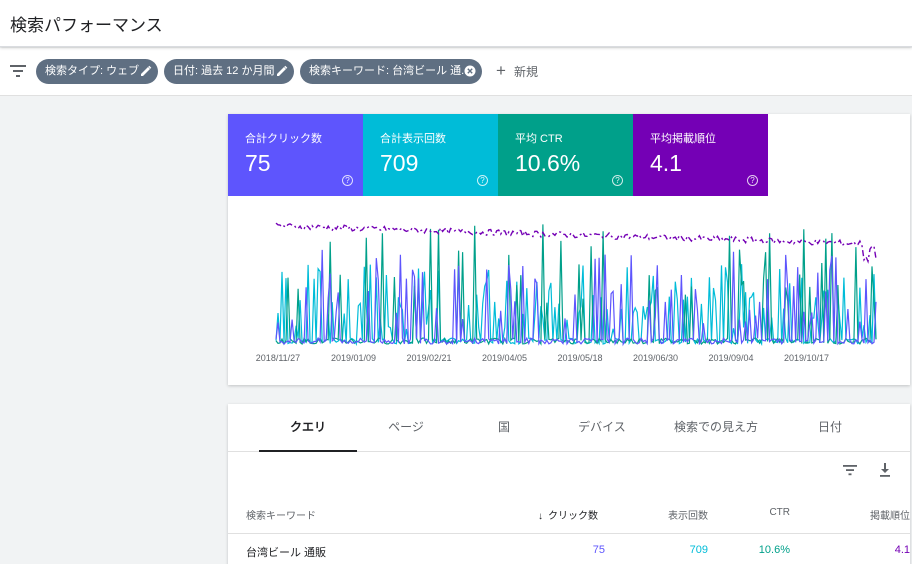  Describe the element at coordinates (700, 155) in the screenshot. I see `metric-average-position: 平均掲載順位 4.1 ?` at that location.